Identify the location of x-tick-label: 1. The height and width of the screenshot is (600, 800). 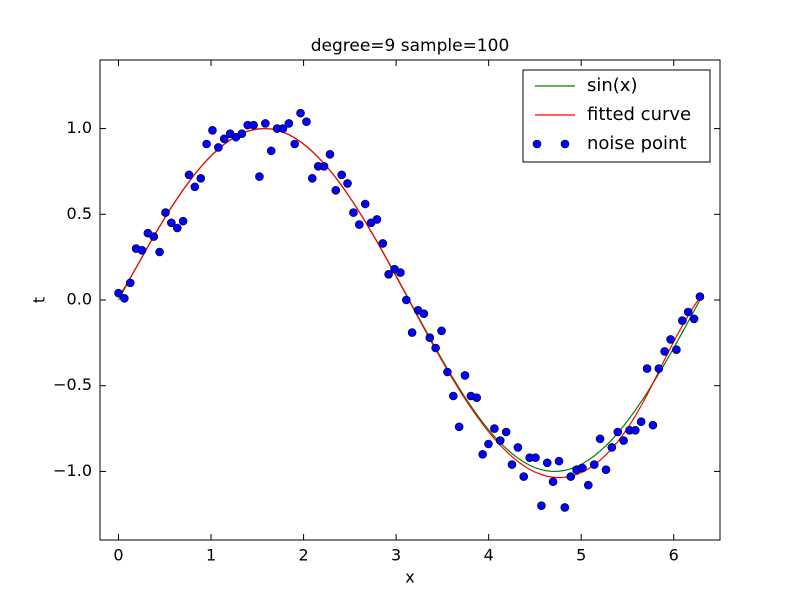
(211, 555).